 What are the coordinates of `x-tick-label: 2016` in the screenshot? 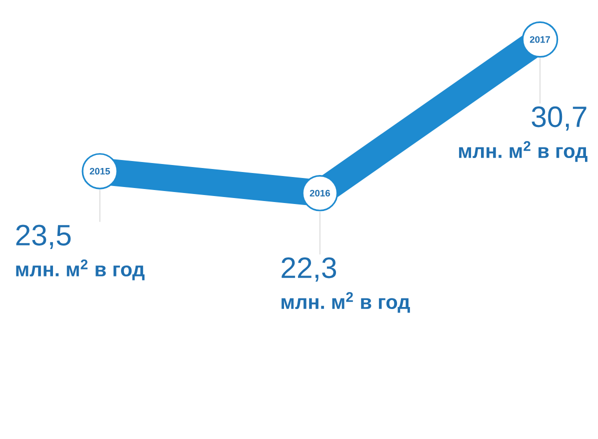 It's located at (320, 193).